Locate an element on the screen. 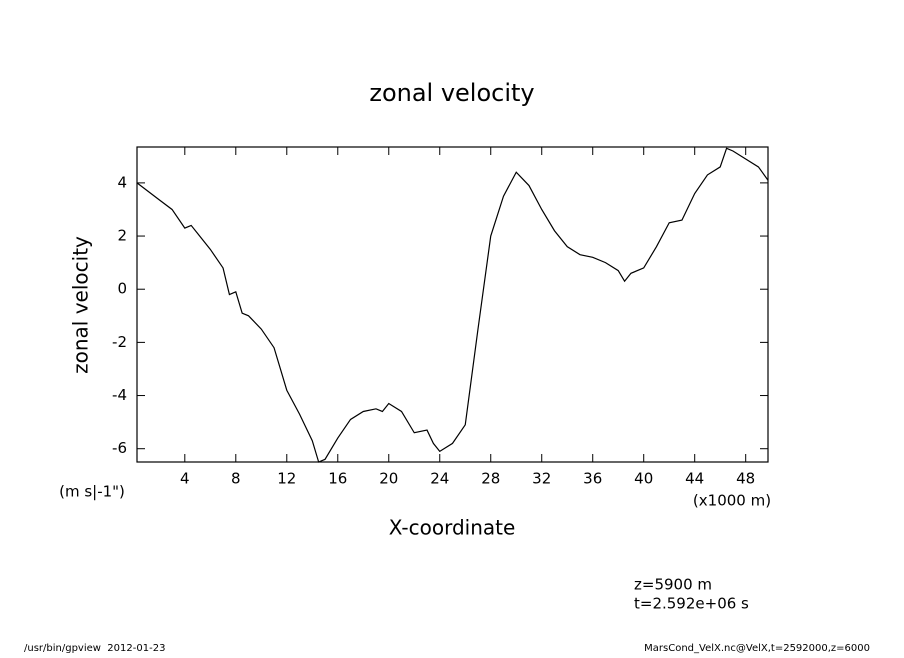 The width and height of the screenshot is (904, 658). y-tick-label: -2 is located at coordinates (119, 342).